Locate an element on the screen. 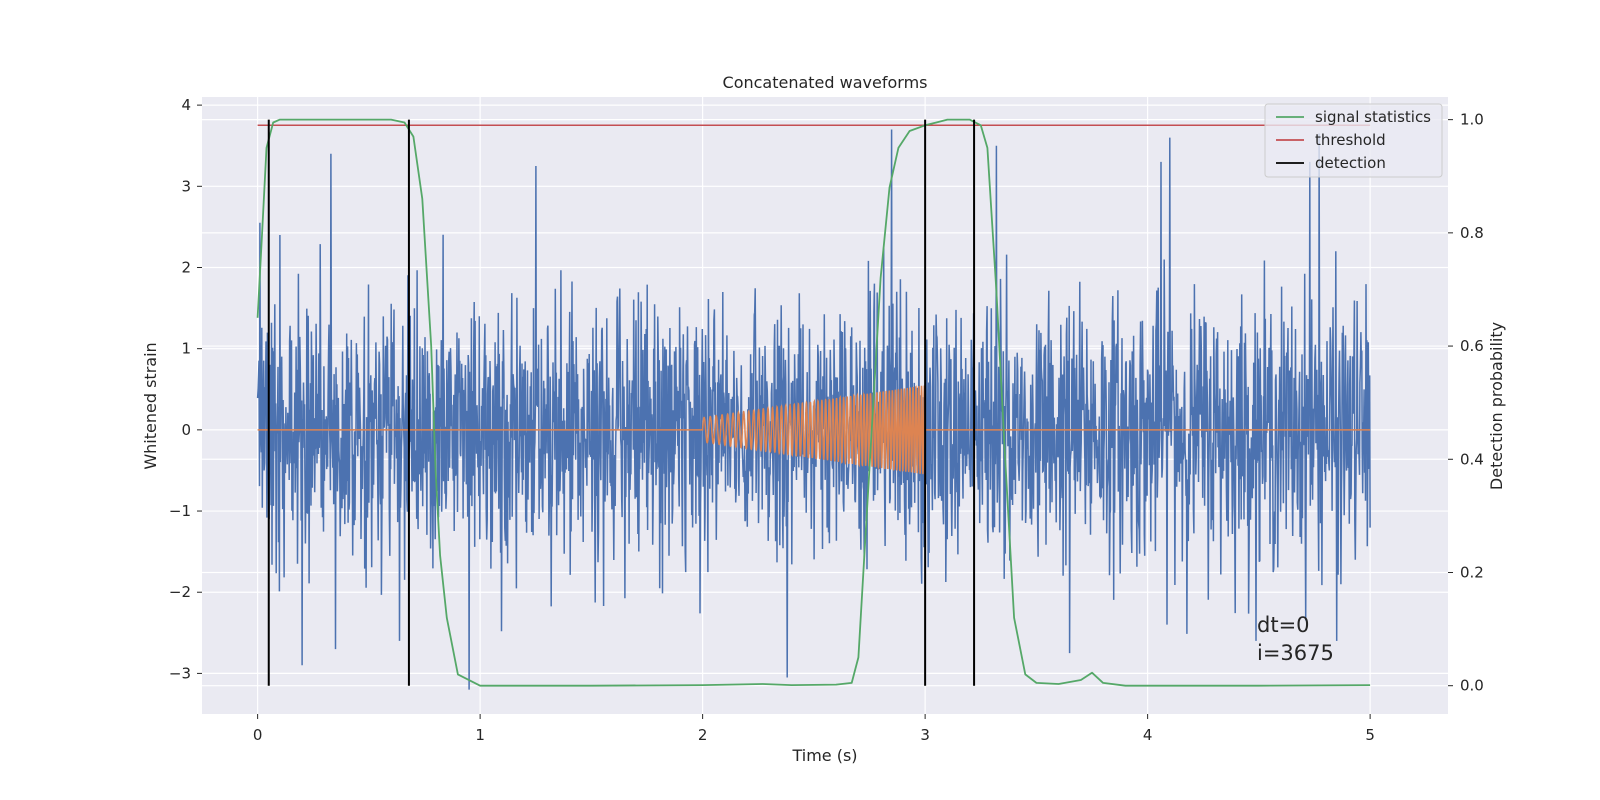 The width and height of the screenshot is (1600, 800). x-tick-label: 3 is located at coordinates (925, 735).